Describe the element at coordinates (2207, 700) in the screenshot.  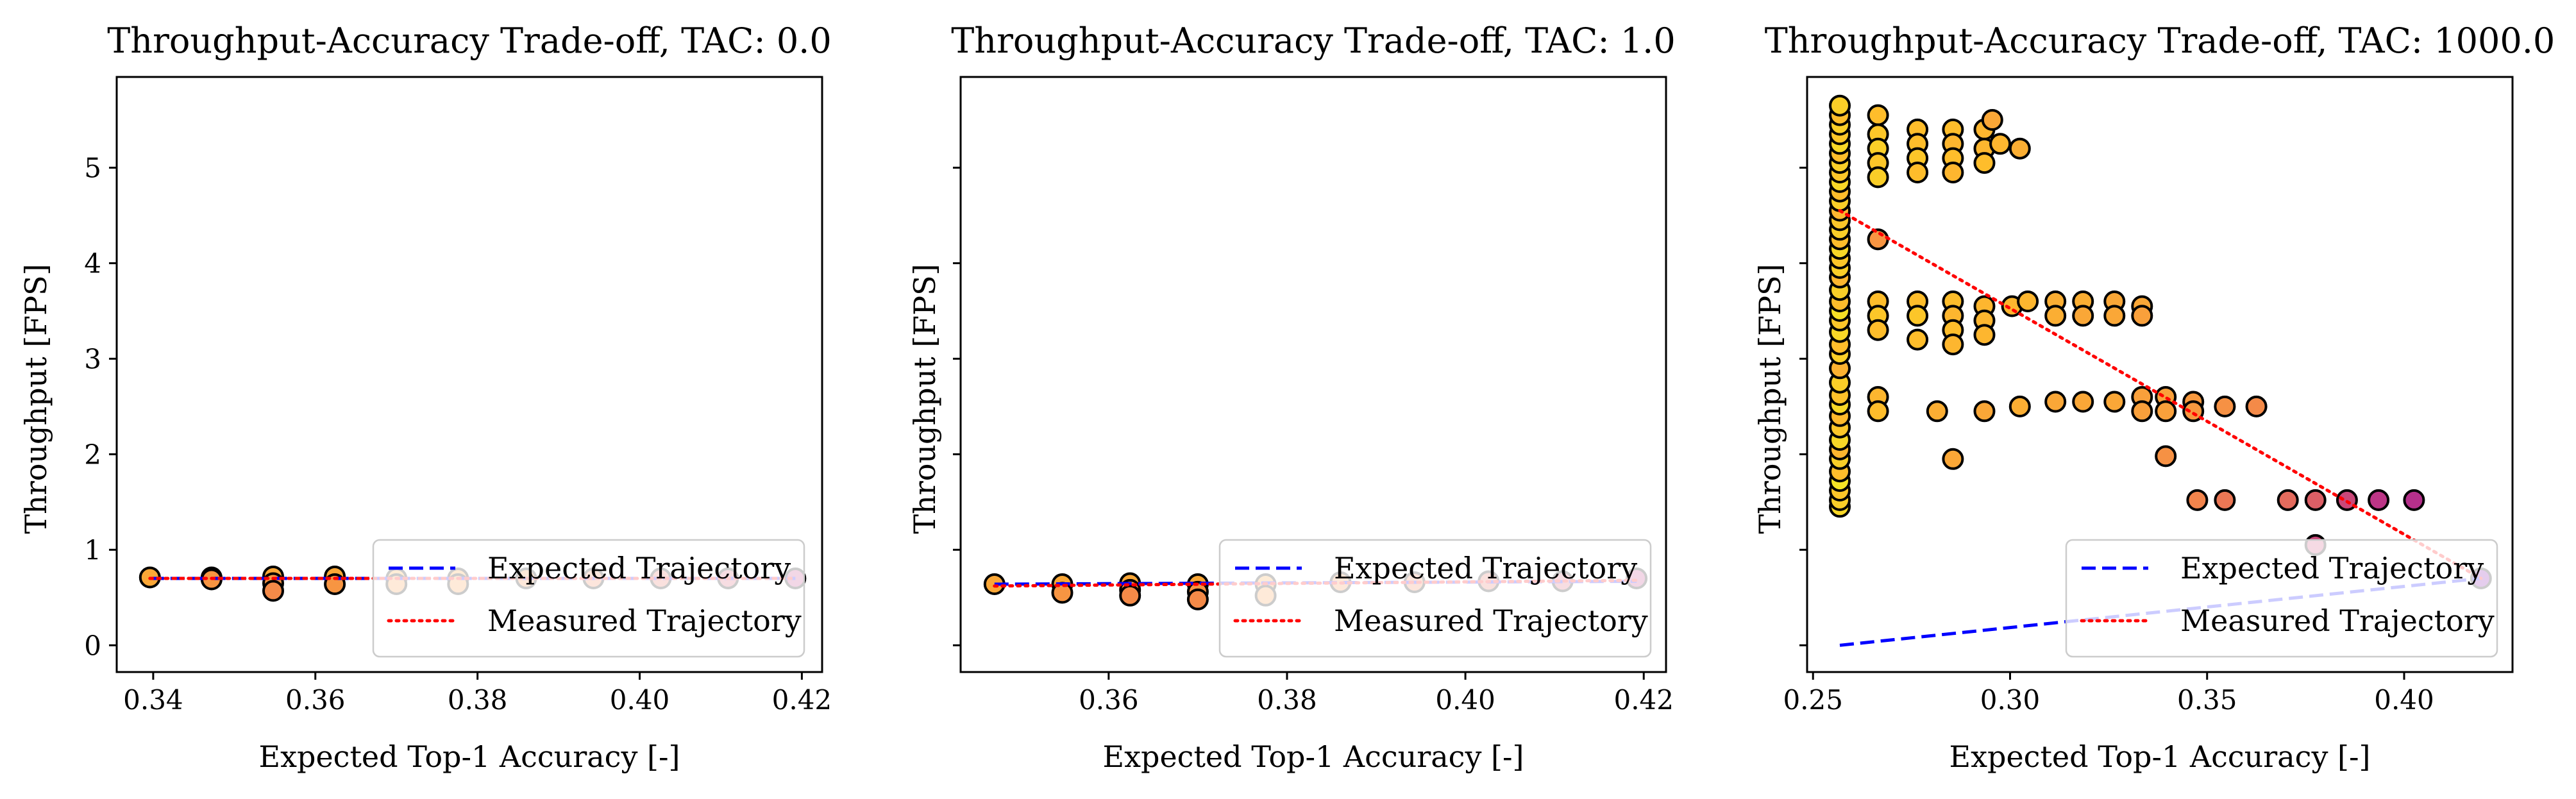
I see `x-tick-label: 0.35` at that location.